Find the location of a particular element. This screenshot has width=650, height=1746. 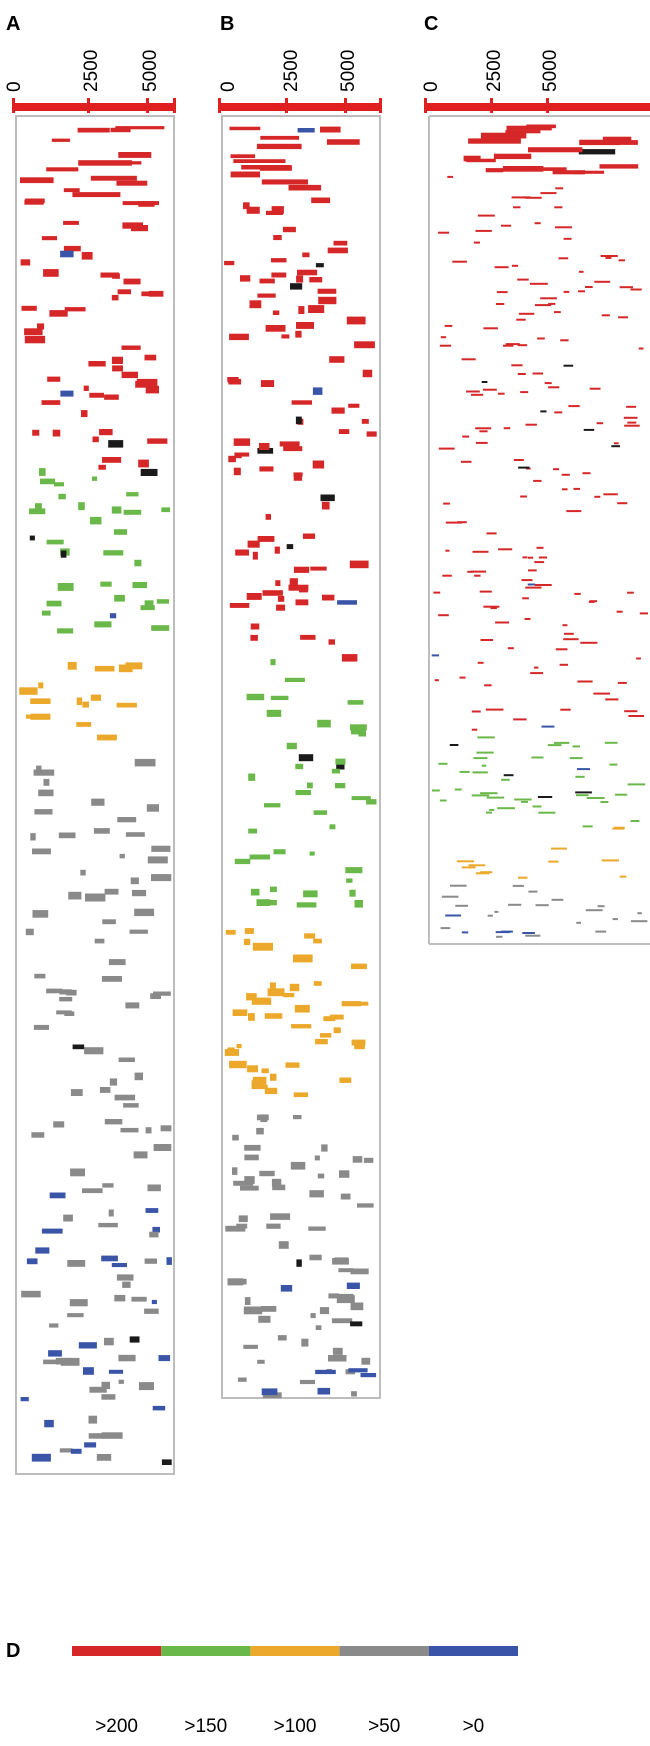

tick-c-2500: 2500 is located at coordinates (494, 71).